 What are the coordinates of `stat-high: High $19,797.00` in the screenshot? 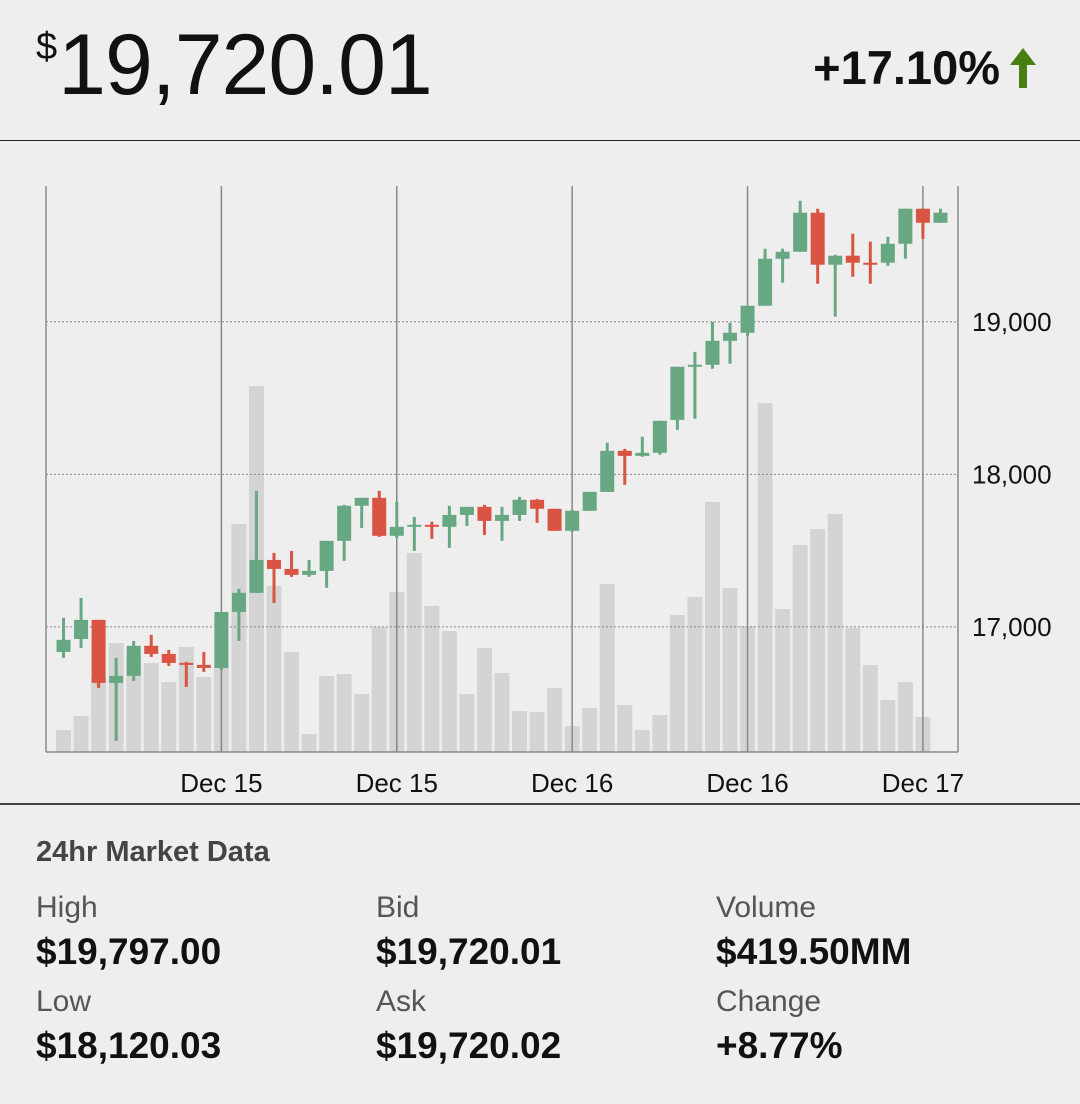 It's located at (206, 932).